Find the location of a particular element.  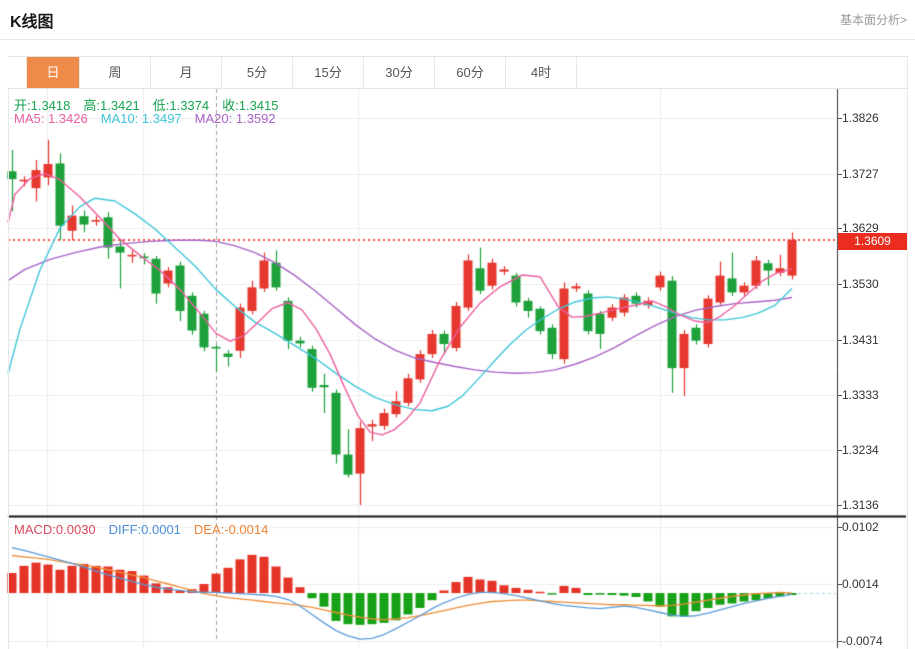

tab-period-4: 15分 is located at coordinates (328, 72).